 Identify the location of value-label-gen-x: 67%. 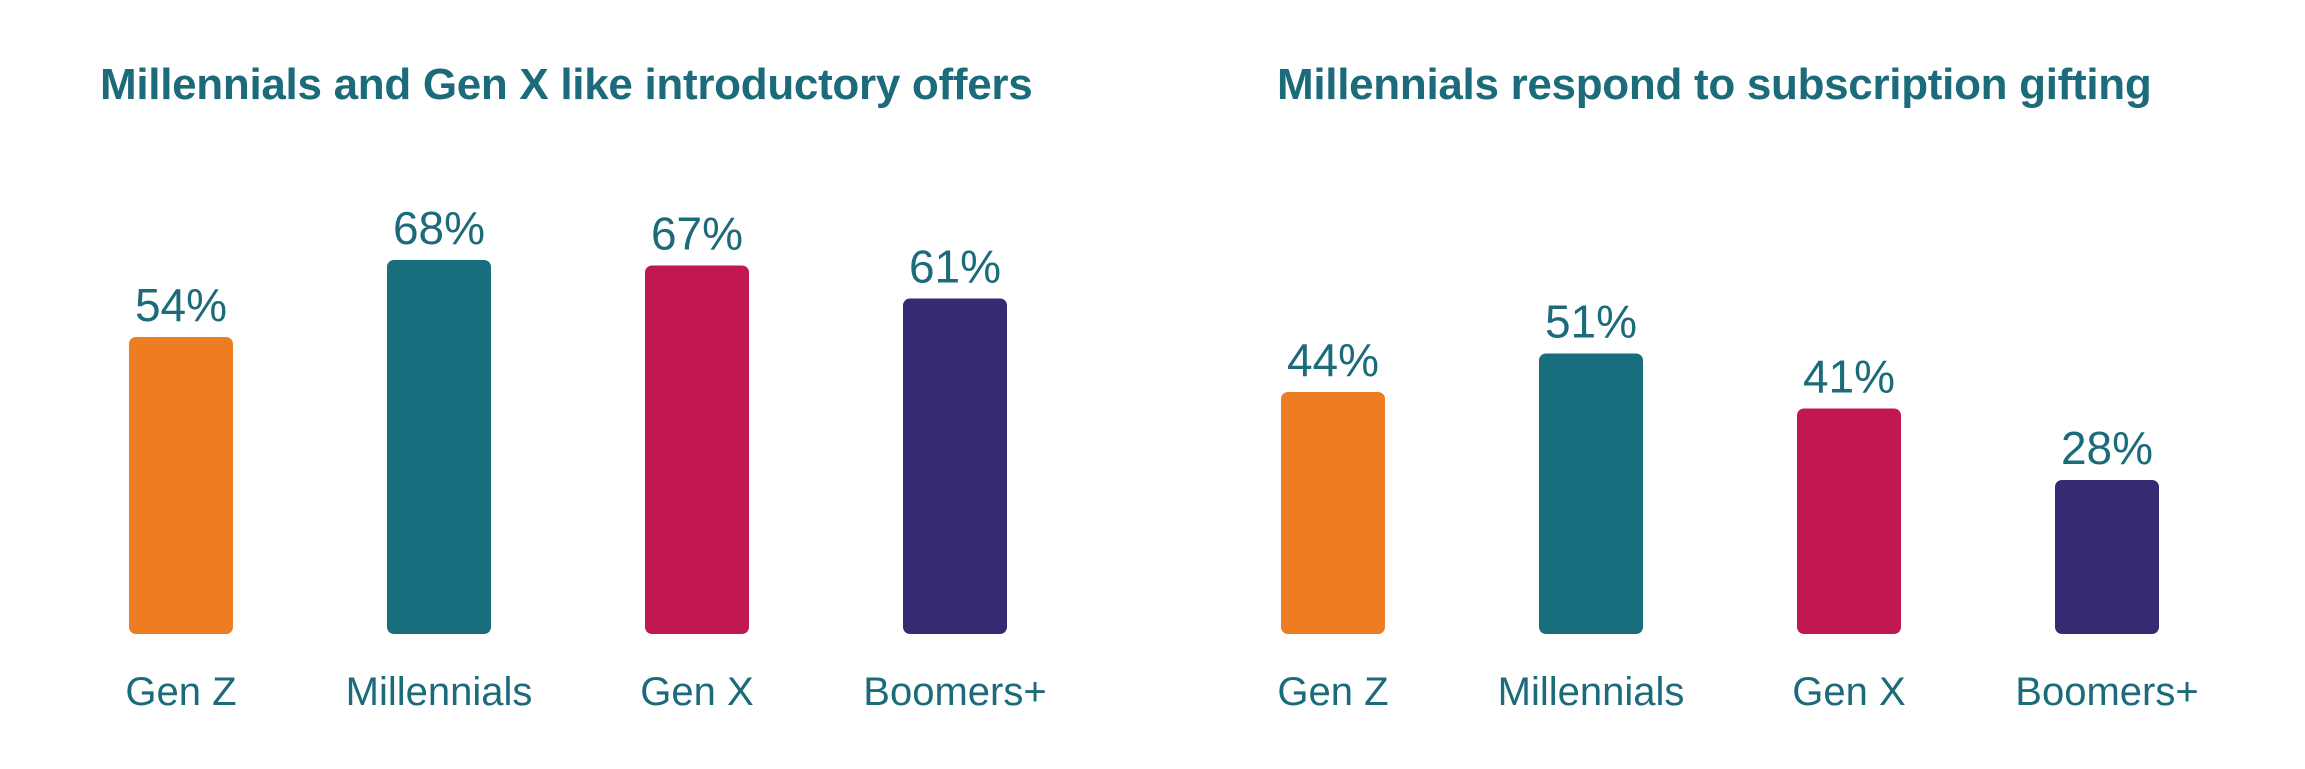
(697, 234).